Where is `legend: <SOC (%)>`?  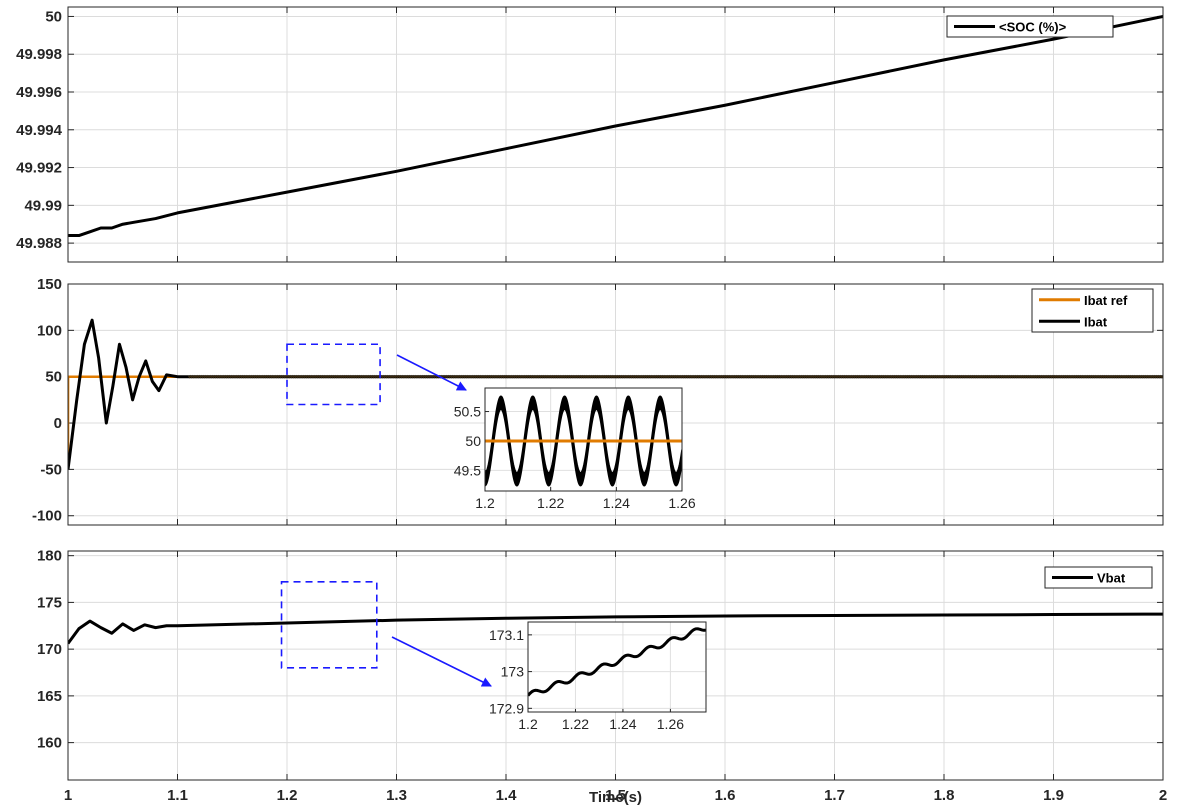 legend: <SOC (%)> is located at coordinates (1030, 26).